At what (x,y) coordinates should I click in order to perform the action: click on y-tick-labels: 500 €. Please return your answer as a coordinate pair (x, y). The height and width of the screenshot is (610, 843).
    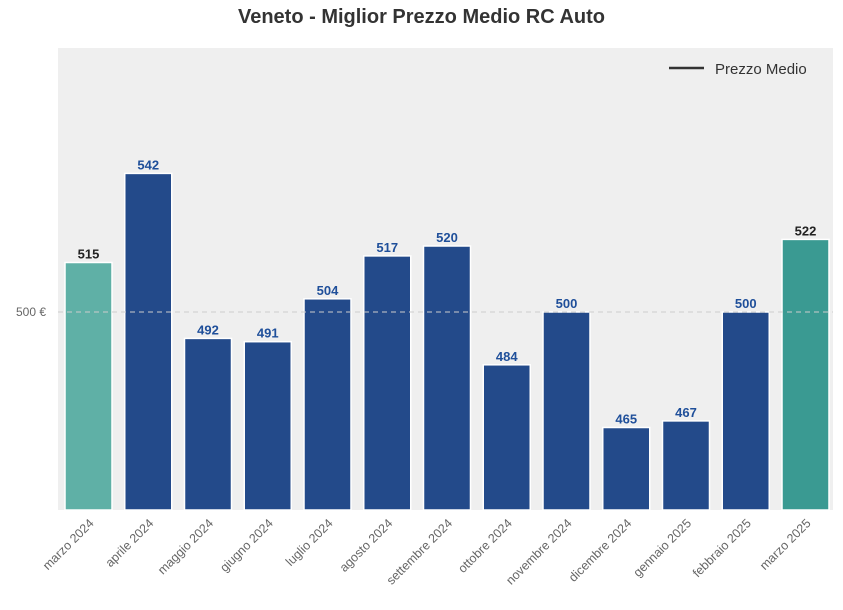
    Looking at the image, I should click on (31, 312).